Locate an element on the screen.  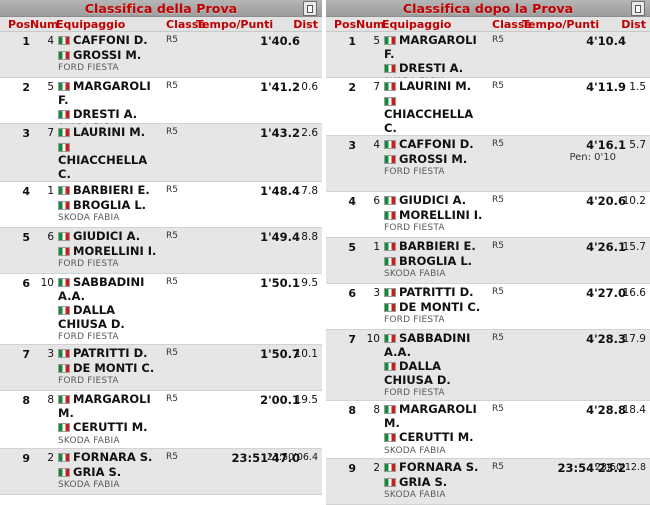
row-codriver: DE MONTI C. is located at coordinates (110, 368).